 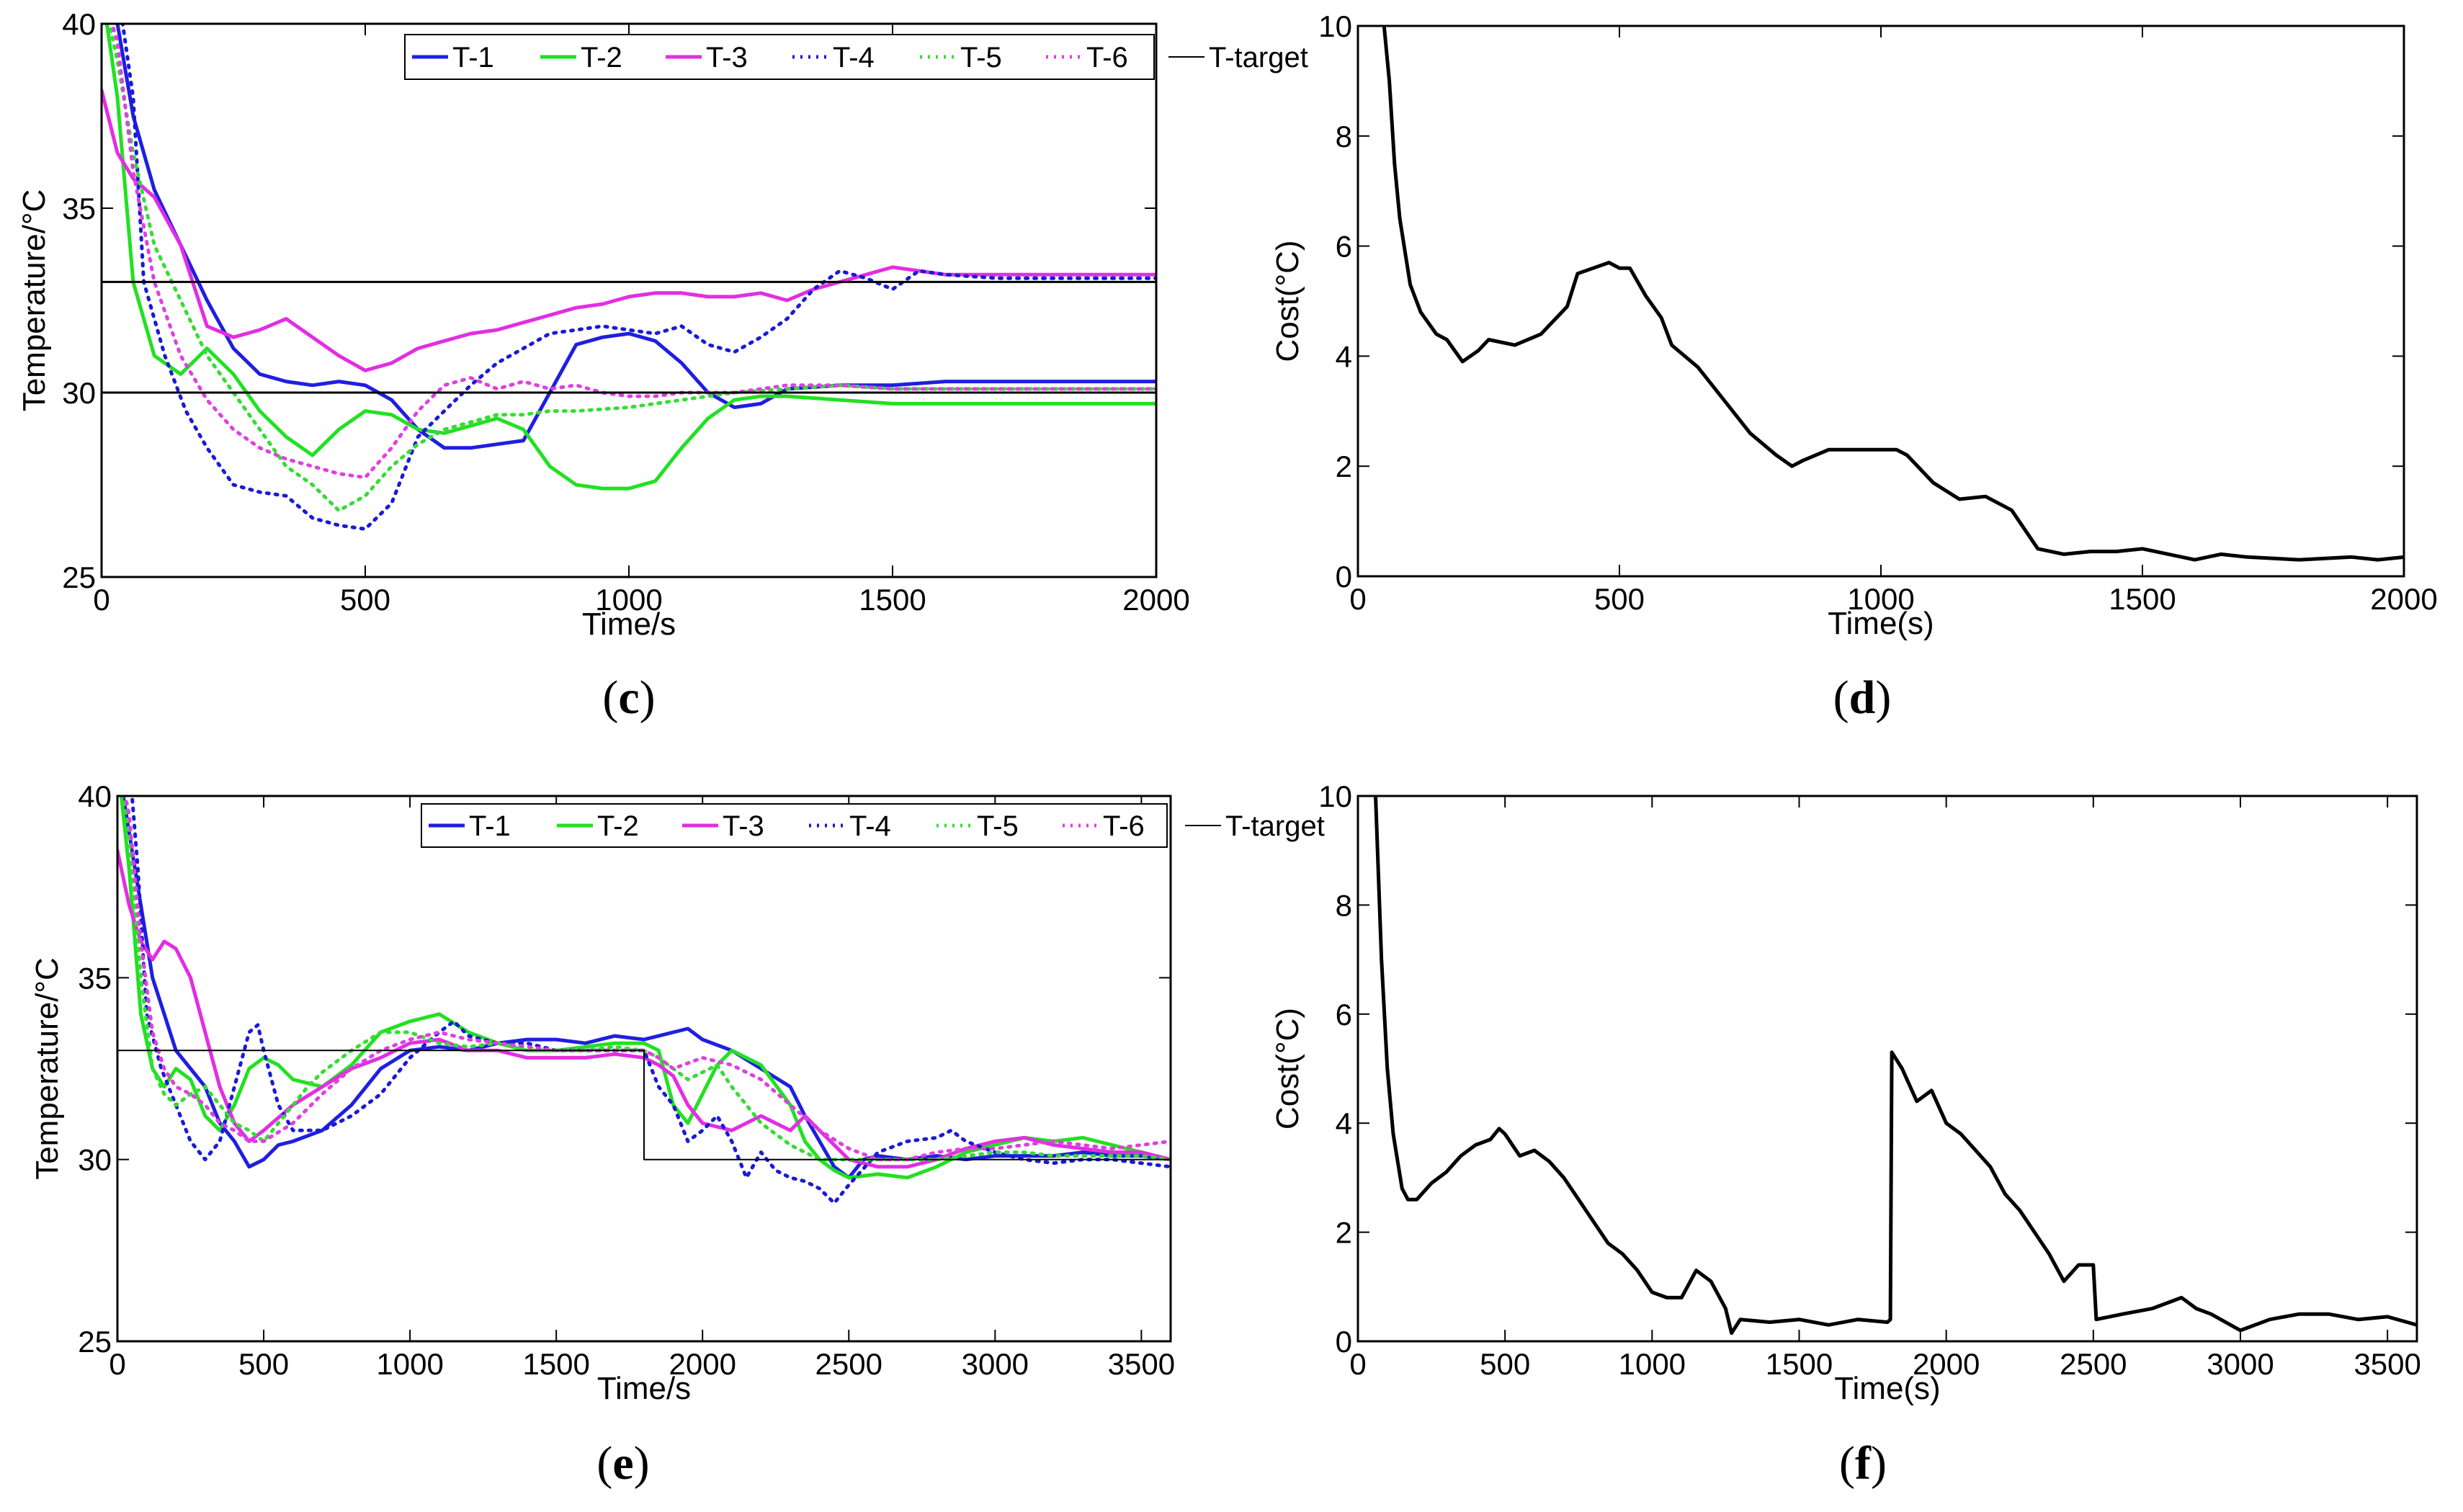 I want to click on panel-e-caption-close: ), so click(x=642, y=1463).